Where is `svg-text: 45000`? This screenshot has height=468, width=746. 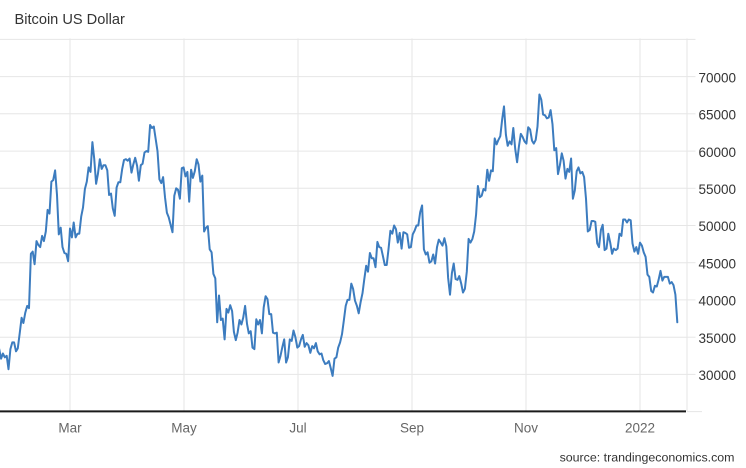 svg-text: 45000 is located at coordinates (718, 263).